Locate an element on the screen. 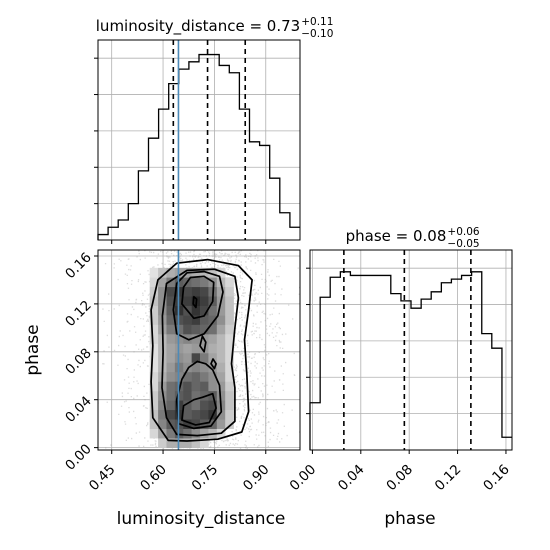 Image resolution: width=550 pixels, height=550 pixels. phase-title: phase = 0.08 is located at coordinates (396, 236).